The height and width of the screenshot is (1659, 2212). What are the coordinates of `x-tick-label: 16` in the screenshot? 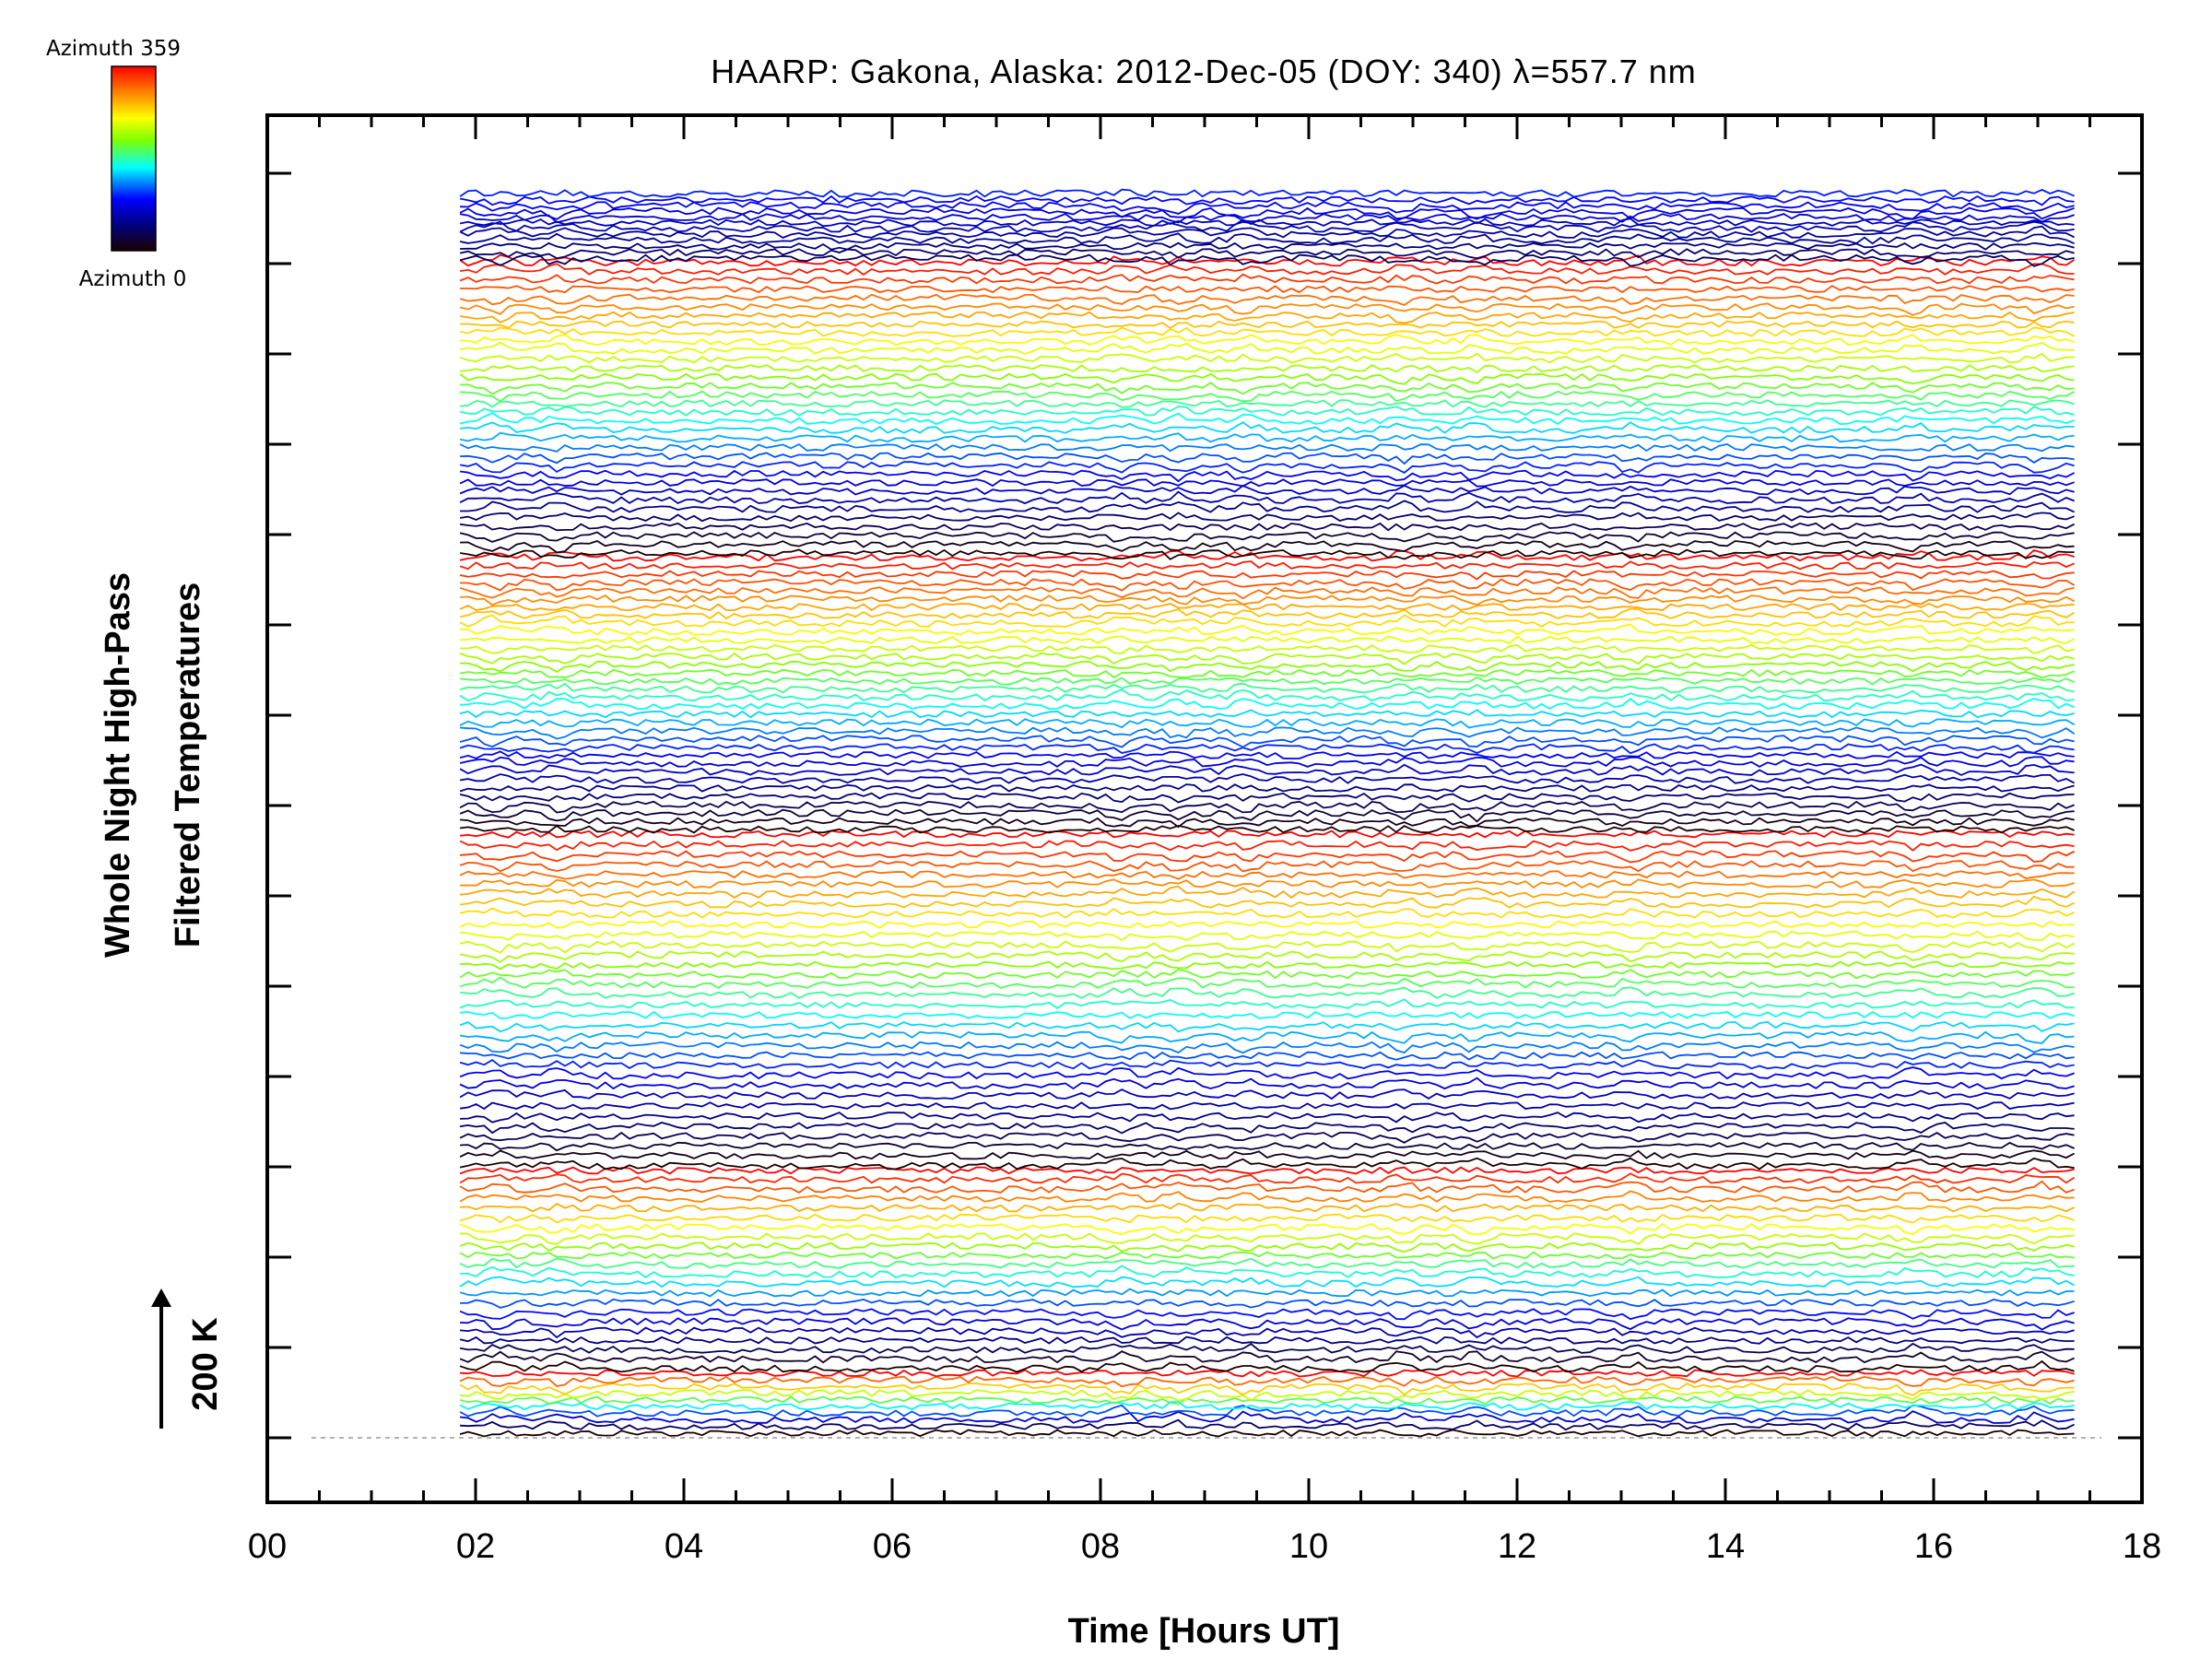 It's located at (1933, 1546).